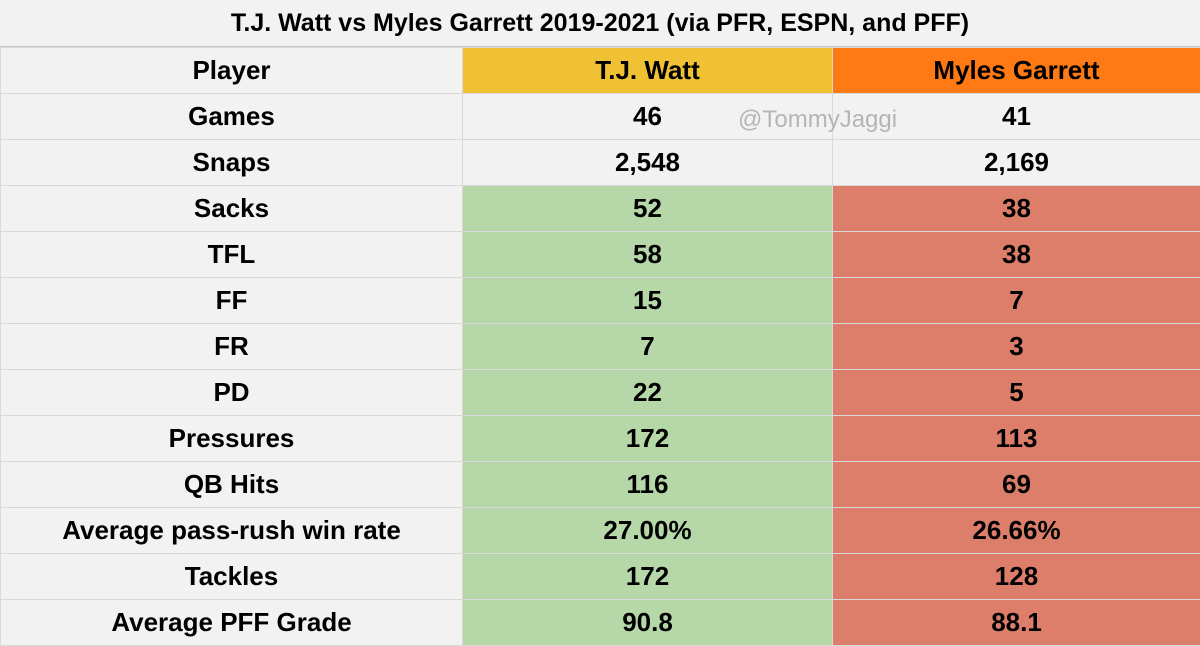 This screenshot has width=1200, height=646. Describe the element at coordinates (648, 117) in the screenshot. I see `watt-value: 46` at that location.